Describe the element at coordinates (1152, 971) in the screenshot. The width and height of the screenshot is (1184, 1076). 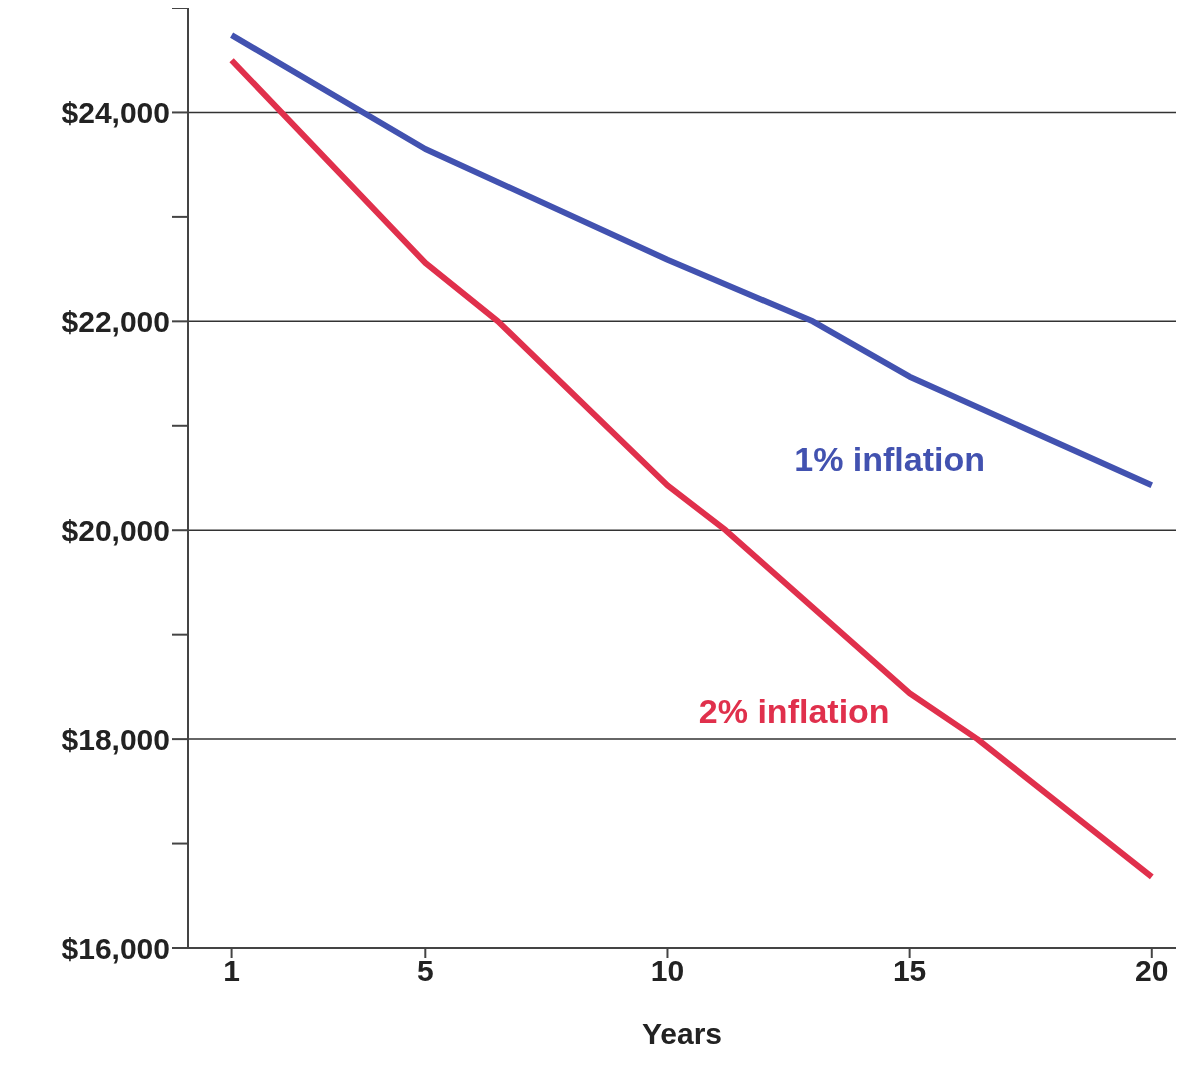
I see `x-tick-label: 20` at that location.